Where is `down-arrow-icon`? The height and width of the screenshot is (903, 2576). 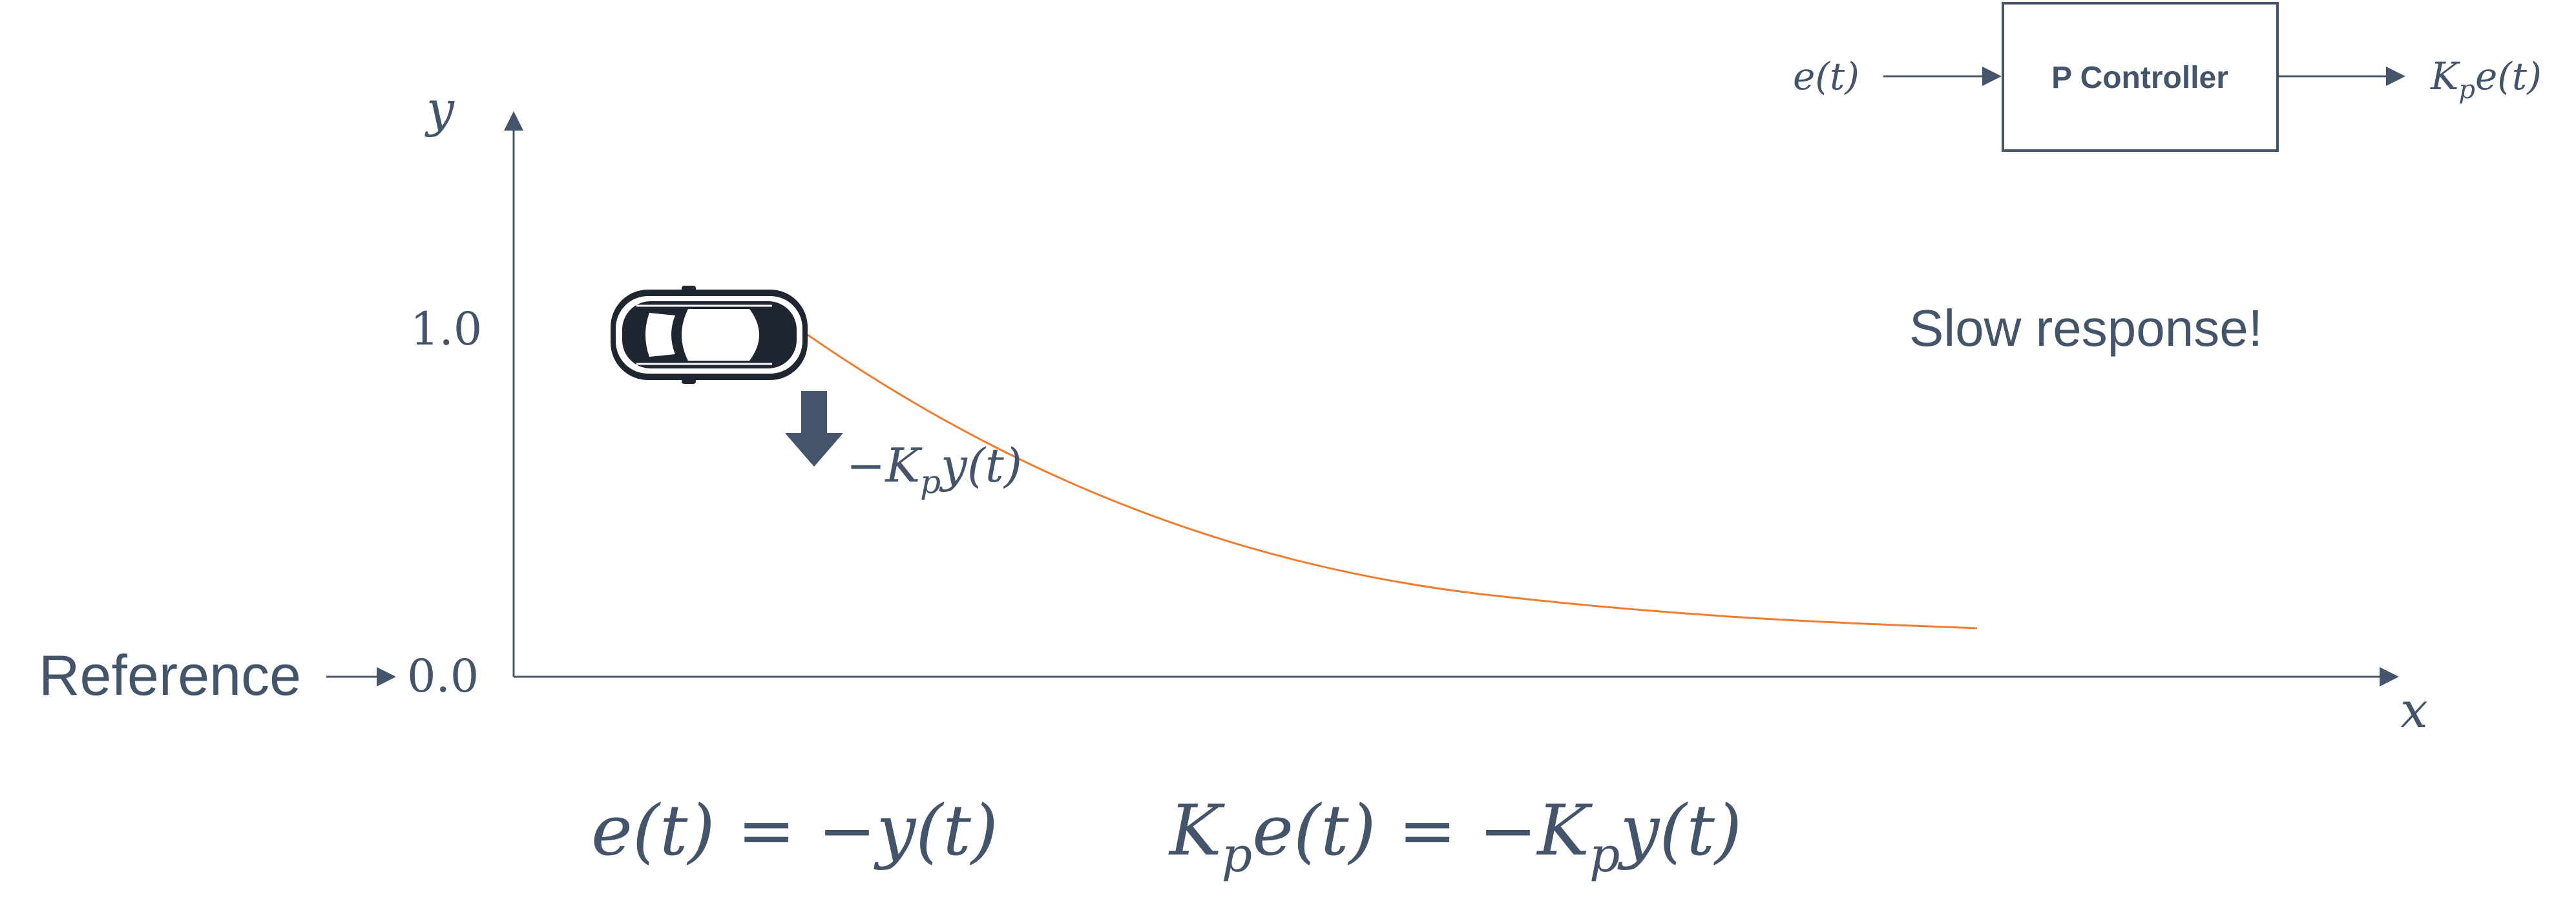 down-arrow-icon is located at coordinates (814, 429).